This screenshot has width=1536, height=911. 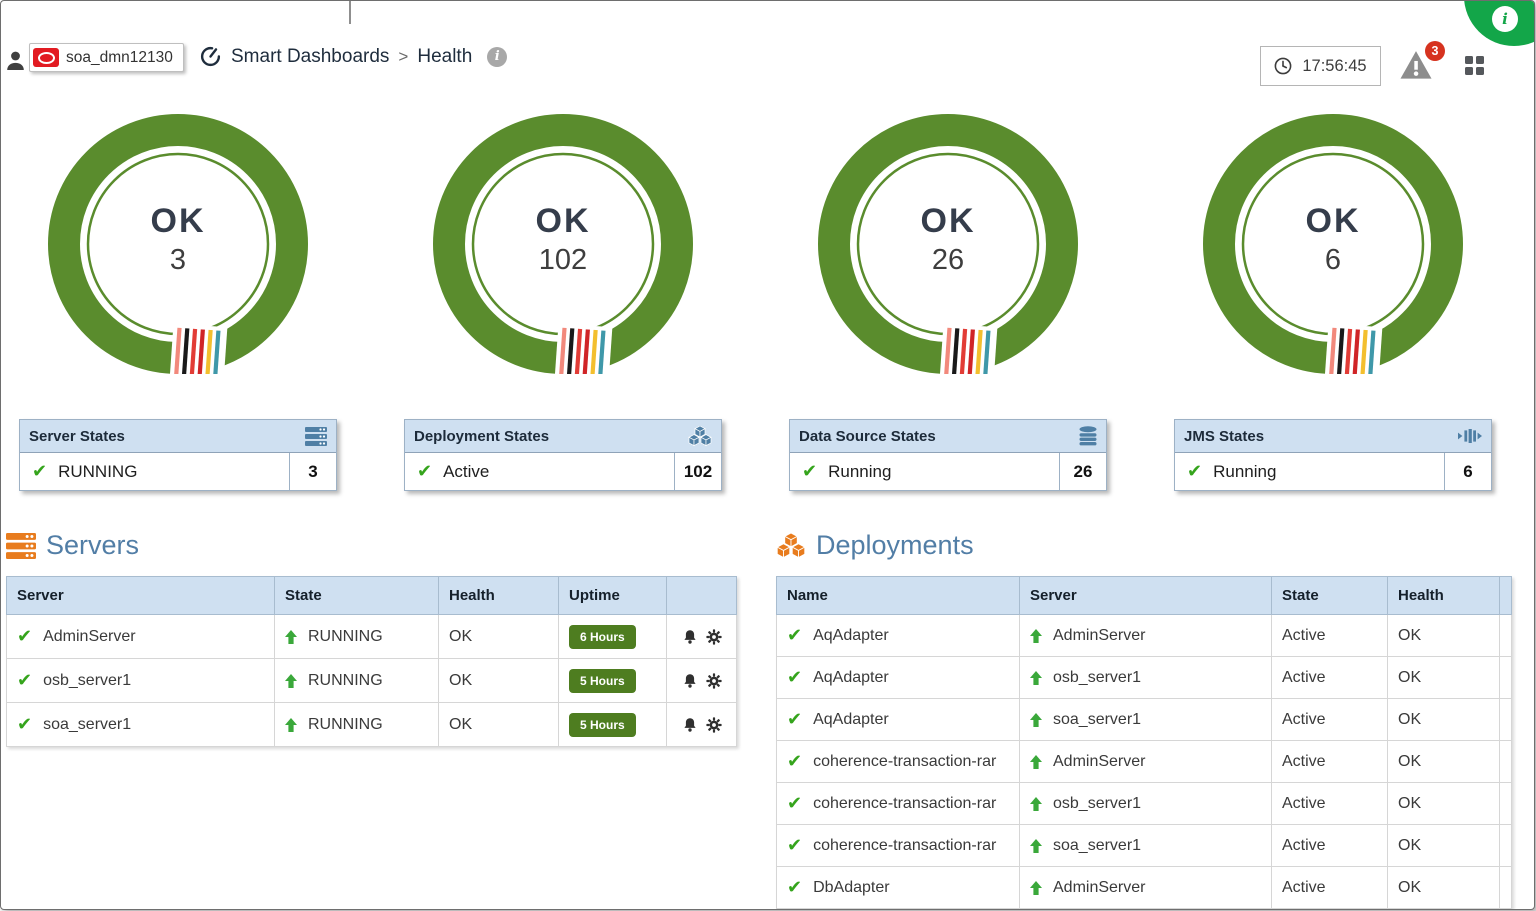 I want to click on corner-info-icon: i, so click(x=1505, y=19).